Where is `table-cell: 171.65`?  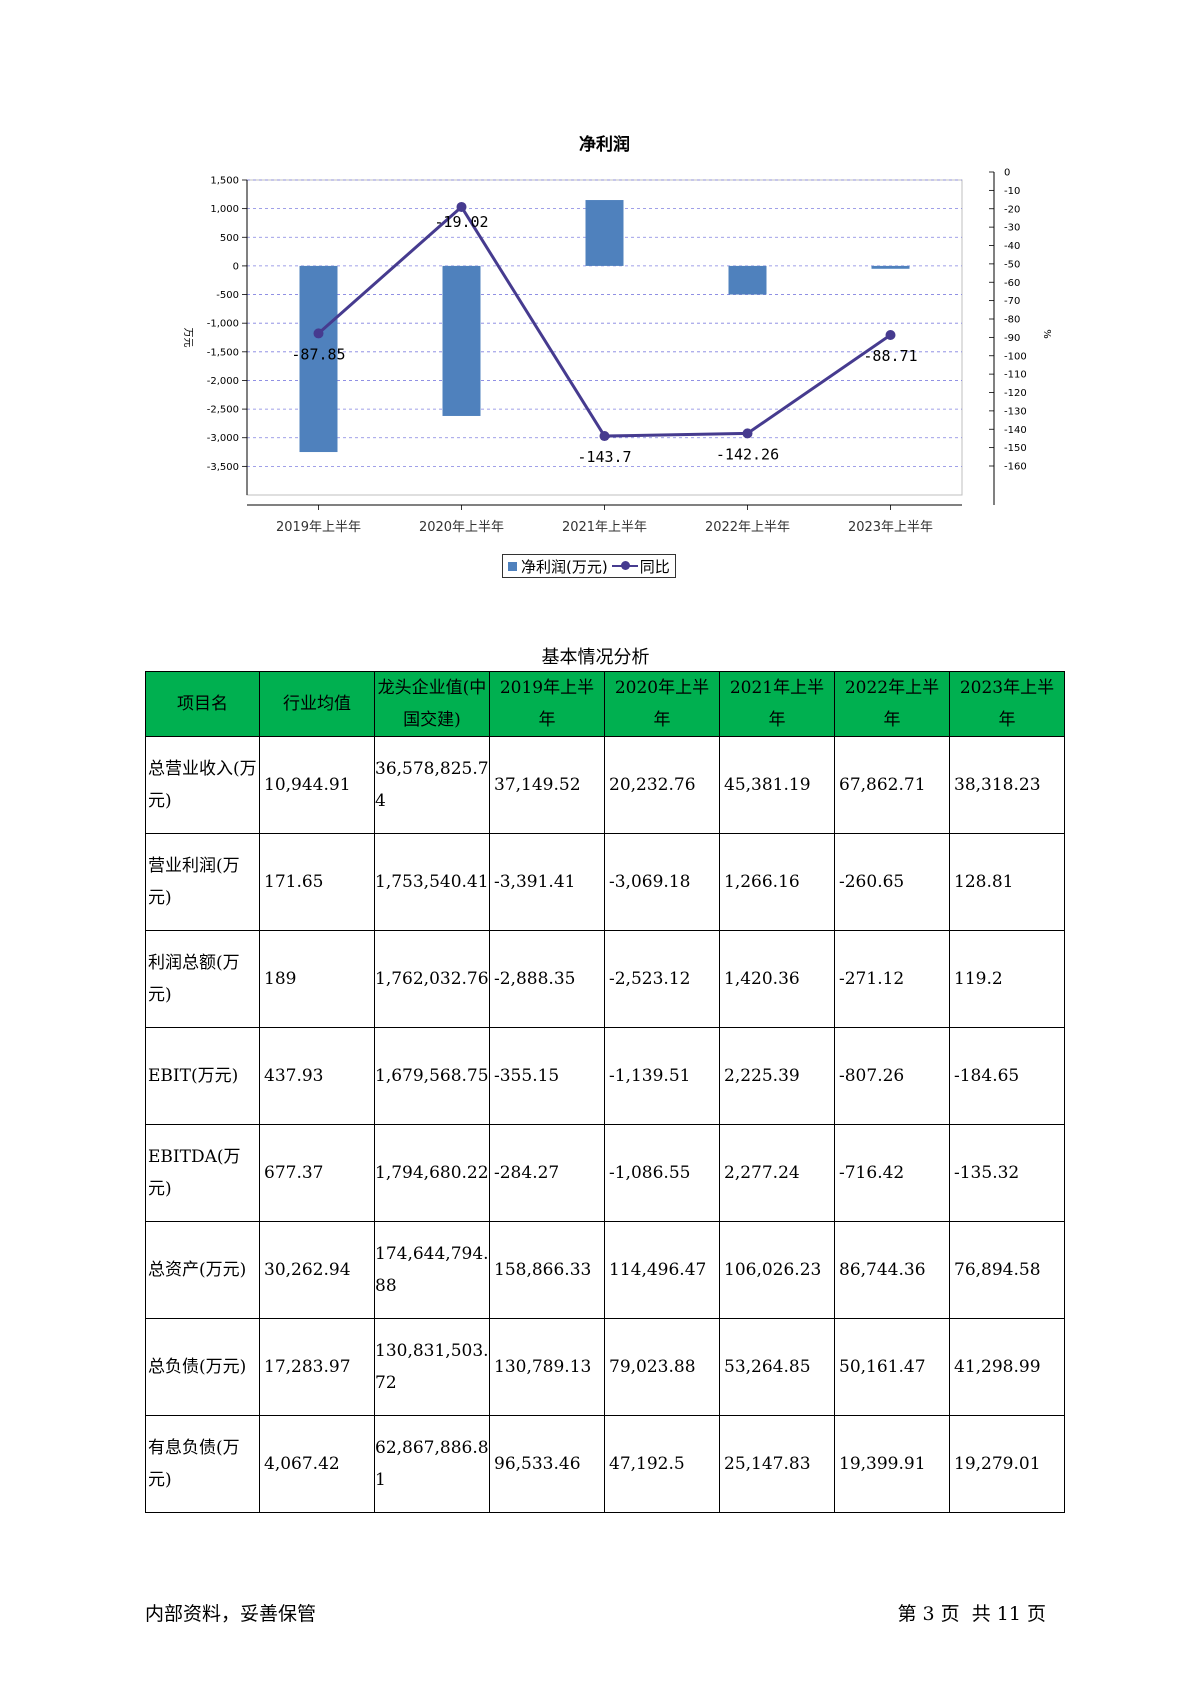 table-cell: 171.65 is located at coordinates (317, 882).